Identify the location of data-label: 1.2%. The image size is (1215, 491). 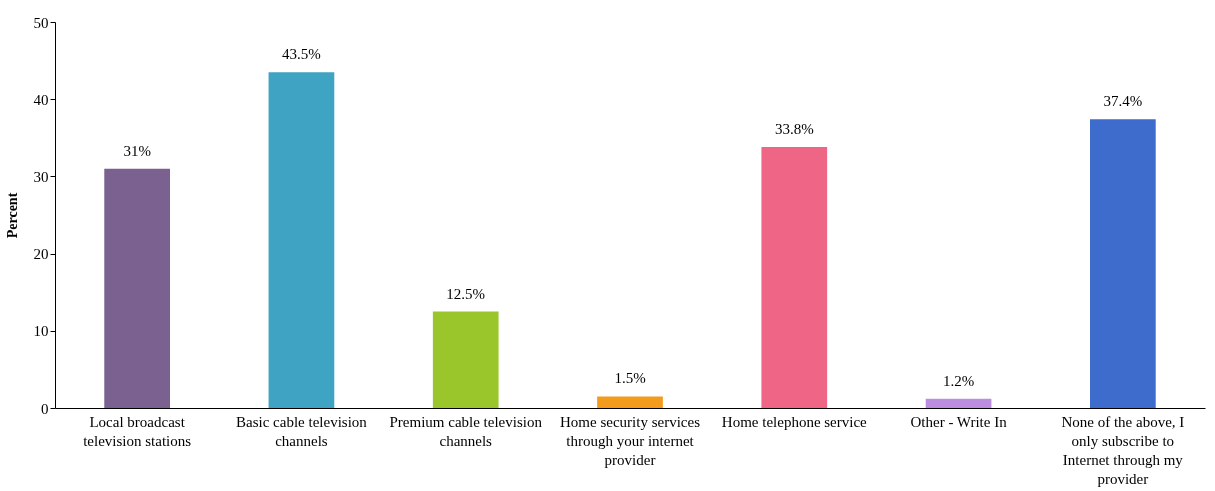
(958, 380).